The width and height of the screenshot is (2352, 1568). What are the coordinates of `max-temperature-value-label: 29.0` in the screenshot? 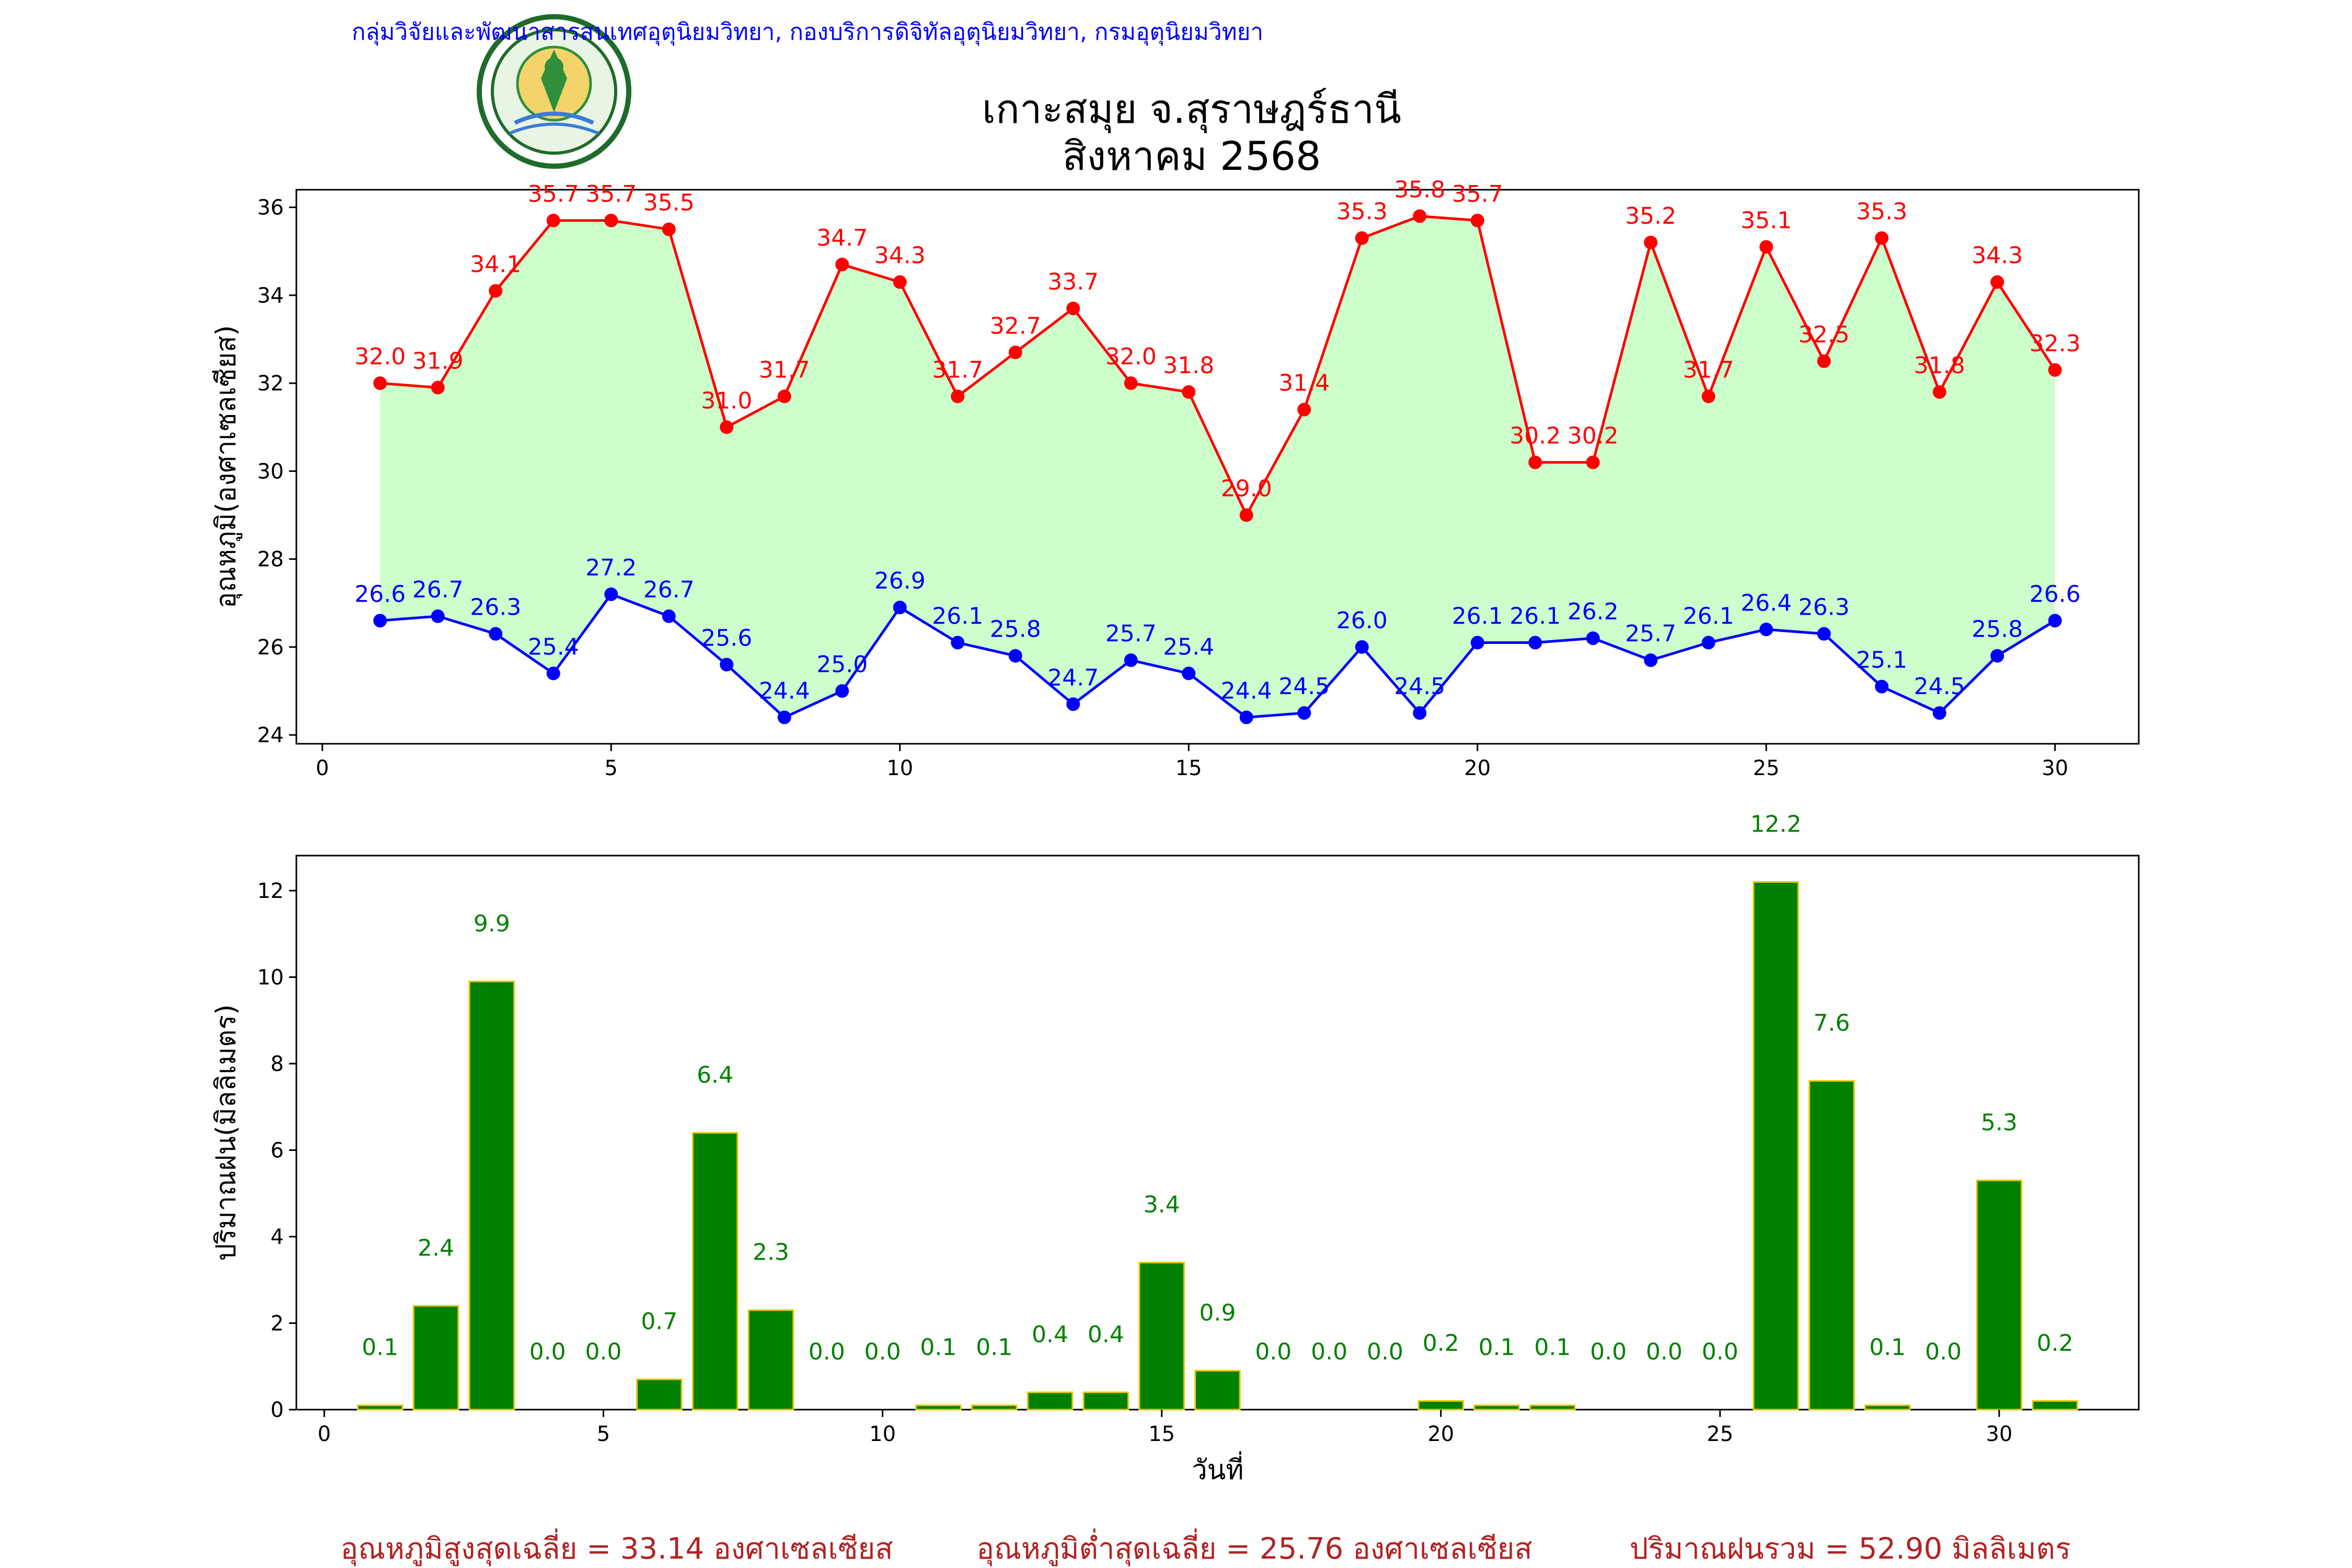 It's located at (1246, 489).